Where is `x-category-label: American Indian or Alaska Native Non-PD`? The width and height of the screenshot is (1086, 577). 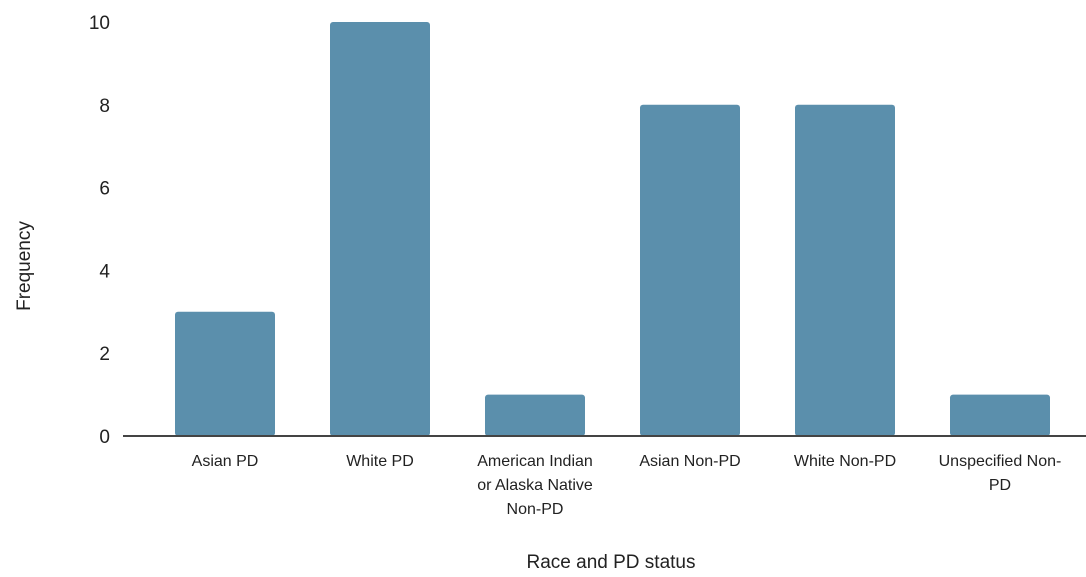 x-category-label: American Indian or Alaska Native Non-PD is located at coordinates (535, 485).